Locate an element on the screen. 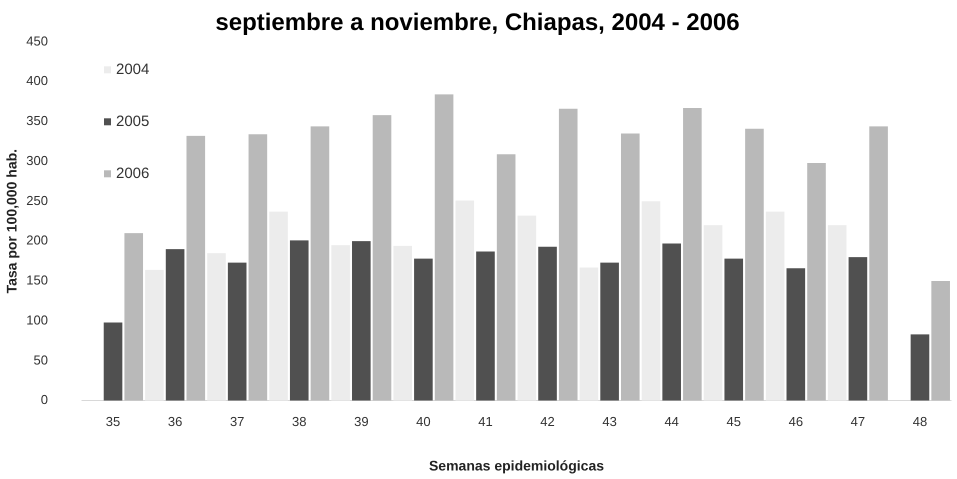 The image size is (957, 479). x-tick-label: 43 is located at coordinates (609, 421).